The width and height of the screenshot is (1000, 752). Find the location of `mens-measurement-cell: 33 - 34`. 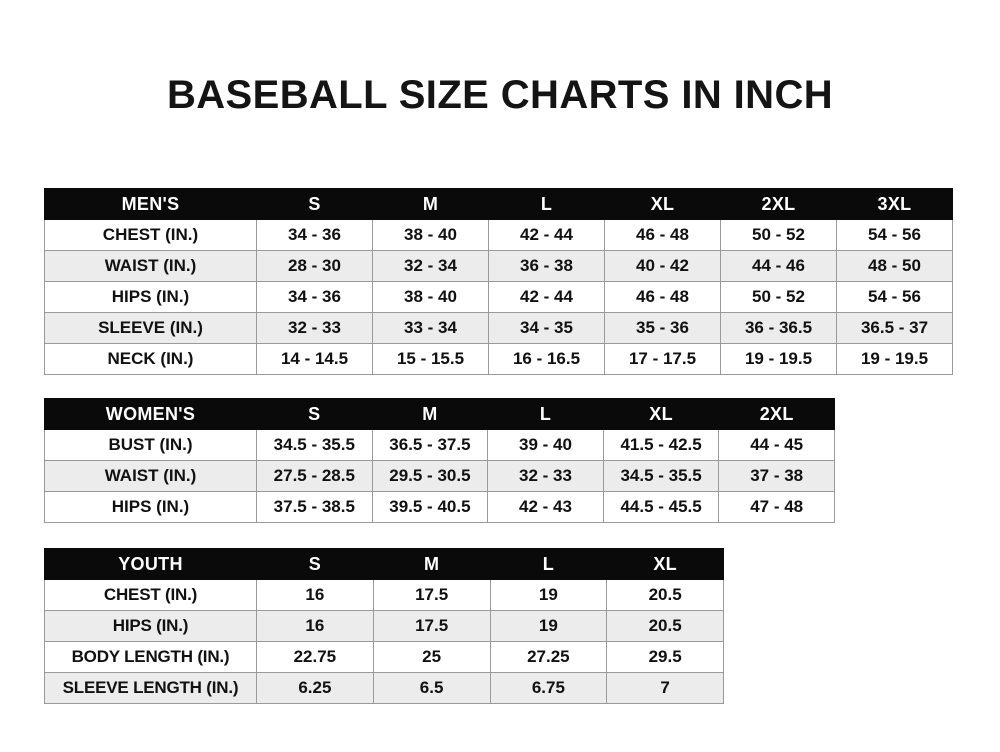

mens-measurement-cell: 33 - 34 is located at coordinates (430, 328).